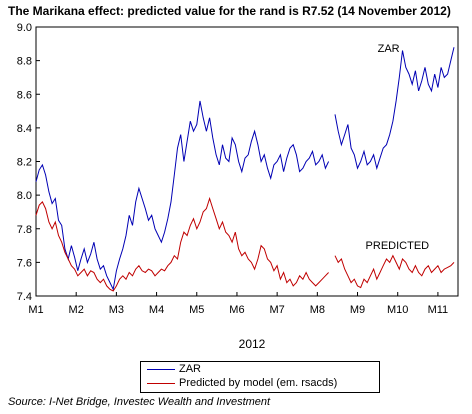 Image resolution: width=472 pixels, height=414 pixels. I want to click on y-tick-label: 8.2, so click(24, 163).